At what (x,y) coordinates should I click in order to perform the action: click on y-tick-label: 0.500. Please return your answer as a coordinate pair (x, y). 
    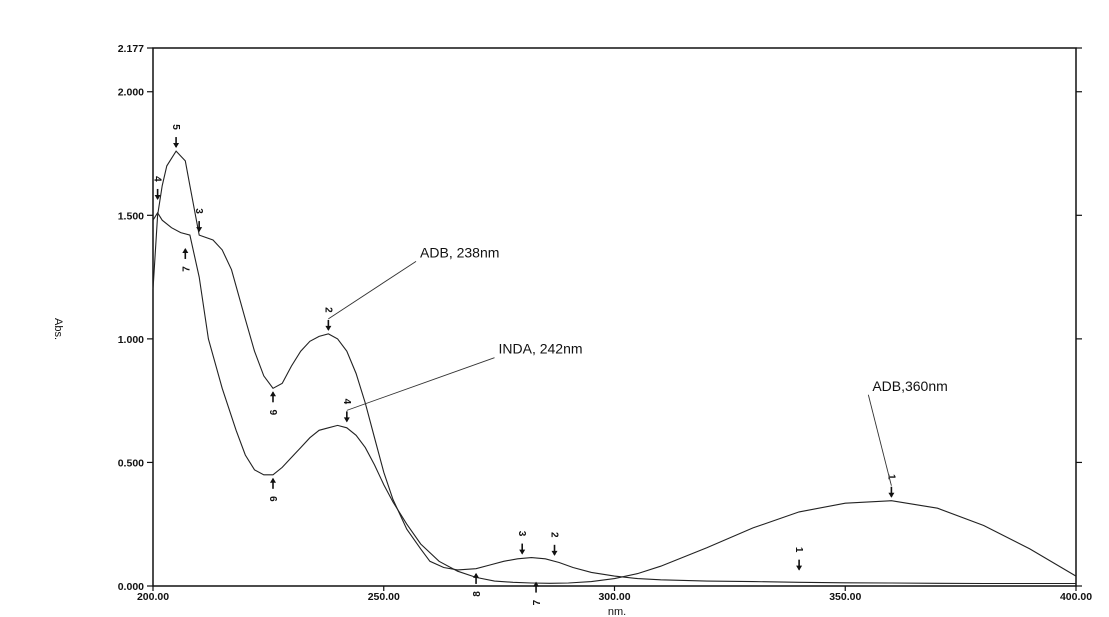
    Looking at the image, I should click on (131, 463).